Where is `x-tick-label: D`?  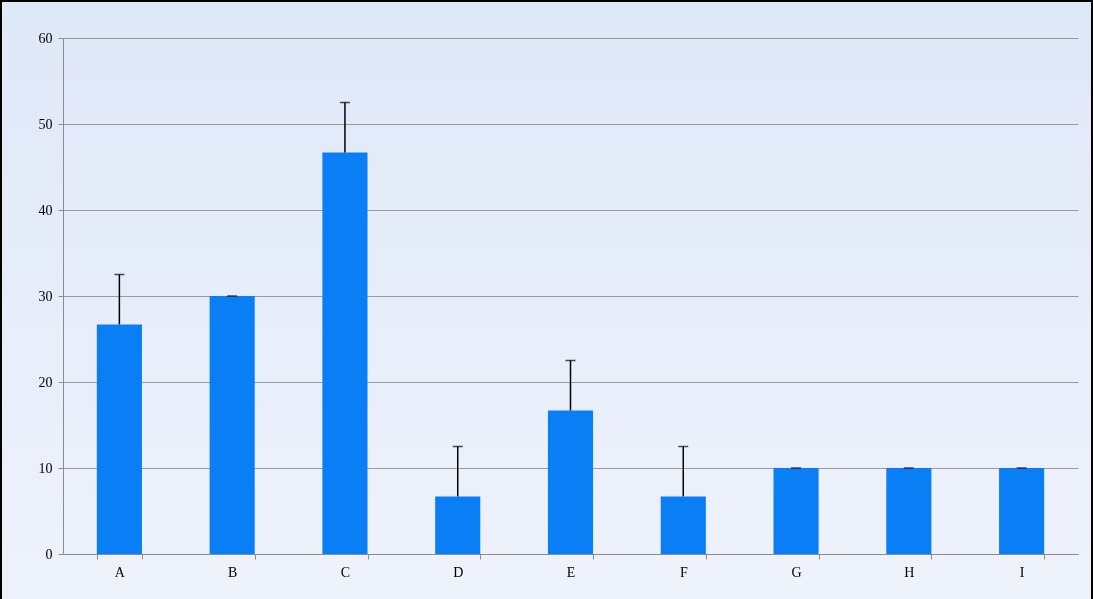 x-tick-label: D is located at coordinates (458, 572).